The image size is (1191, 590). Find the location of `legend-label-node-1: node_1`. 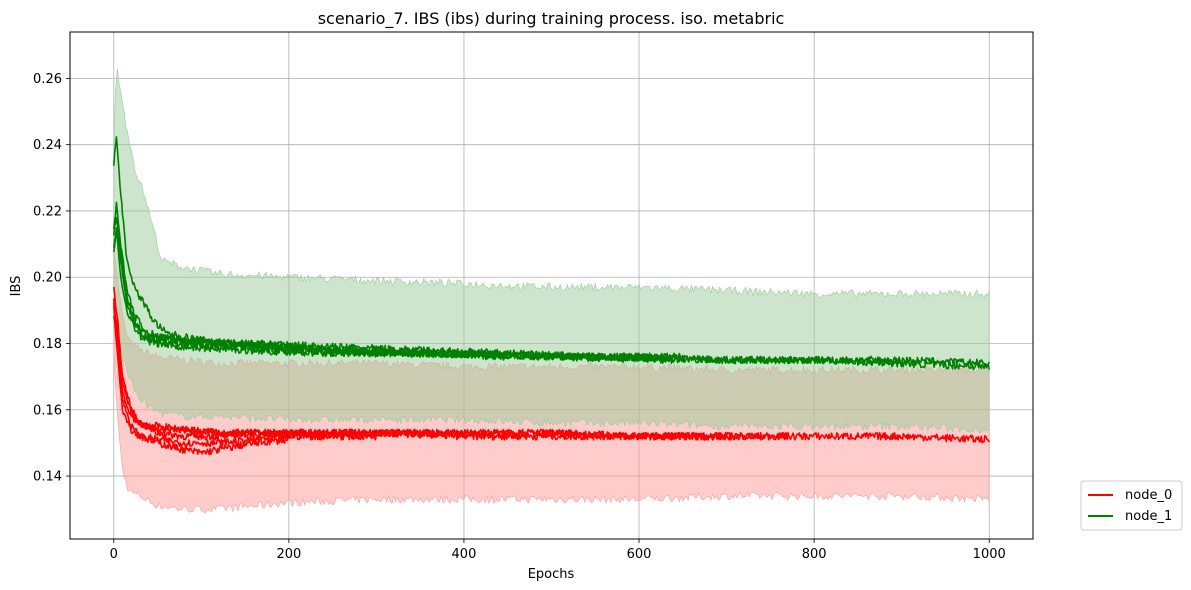

legend-label-node-1: node_1 is located at coordinates (1148, 516).